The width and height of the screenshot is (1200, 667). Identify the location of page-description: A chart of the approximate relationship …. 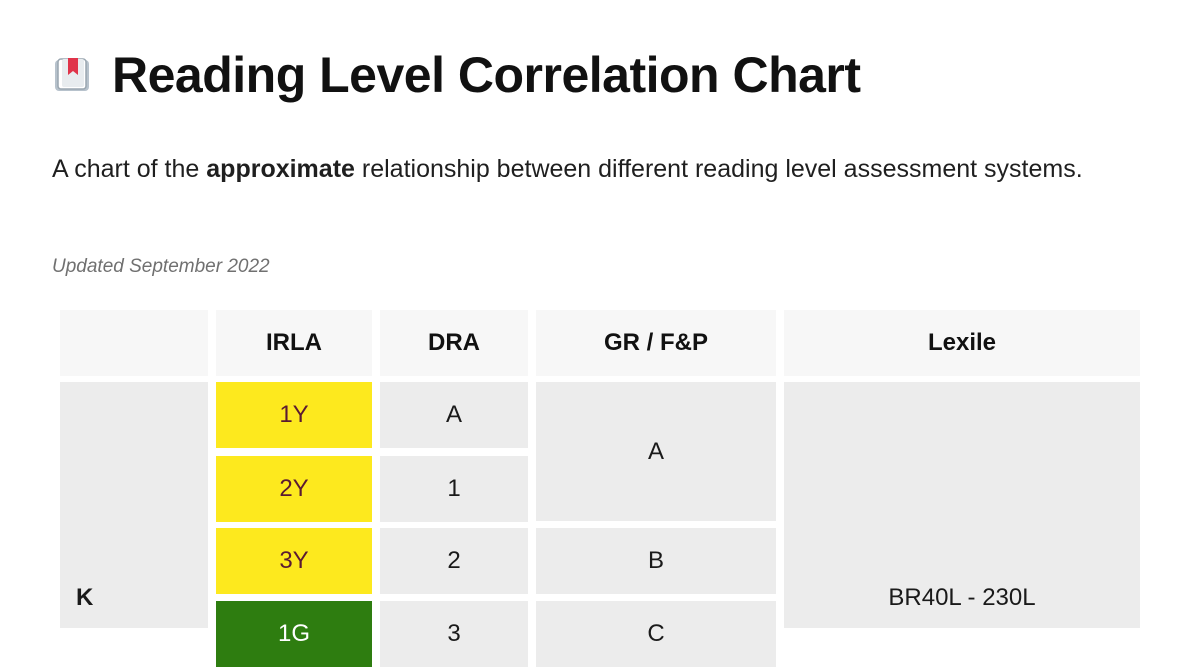
(597, 169).